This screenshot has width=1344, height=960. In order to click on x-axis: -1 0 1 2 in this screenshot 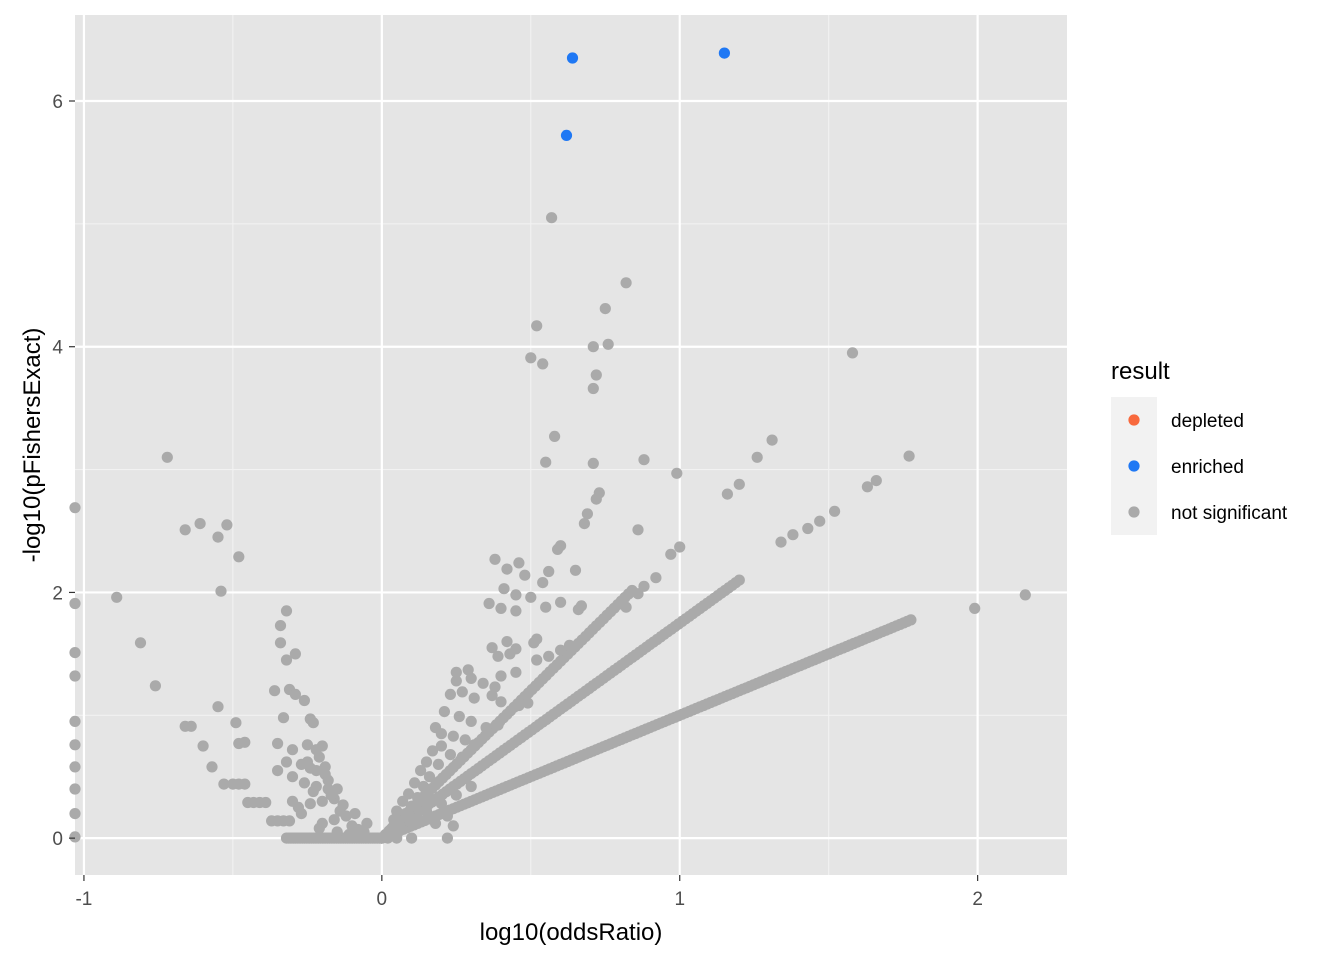, I will do `click(529, 892)`.